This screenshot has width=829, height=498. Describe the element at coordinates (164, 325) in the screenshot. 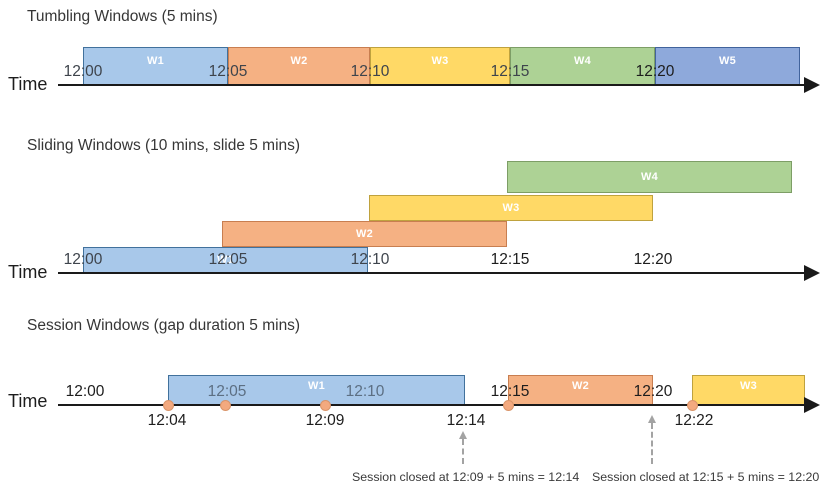

I see `session-title: Session Windows (gap duration 5 mins)` at that location.